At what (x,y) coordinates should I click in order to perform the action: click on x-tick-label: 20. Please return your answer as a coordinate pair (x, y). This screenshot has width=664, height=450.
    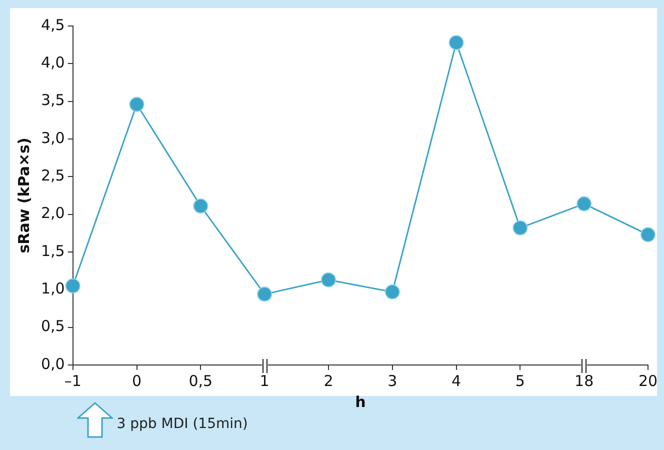
    Looking at the image, I should click on (648, 381).